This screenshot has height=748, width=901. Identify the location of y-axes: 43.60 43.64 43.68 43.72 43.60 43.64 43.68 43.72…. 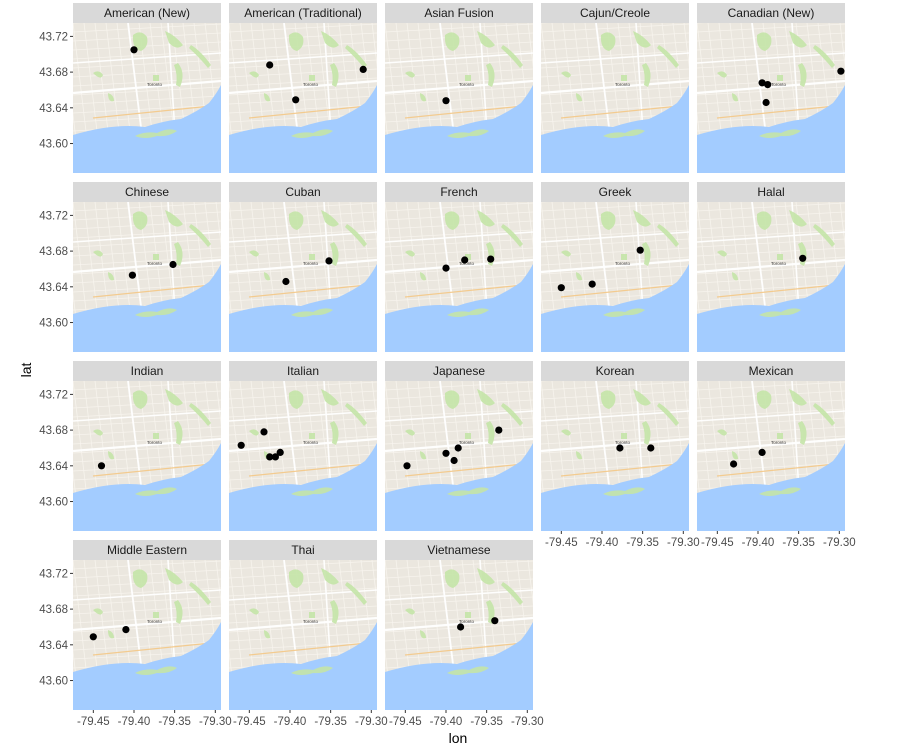
(56, 359).